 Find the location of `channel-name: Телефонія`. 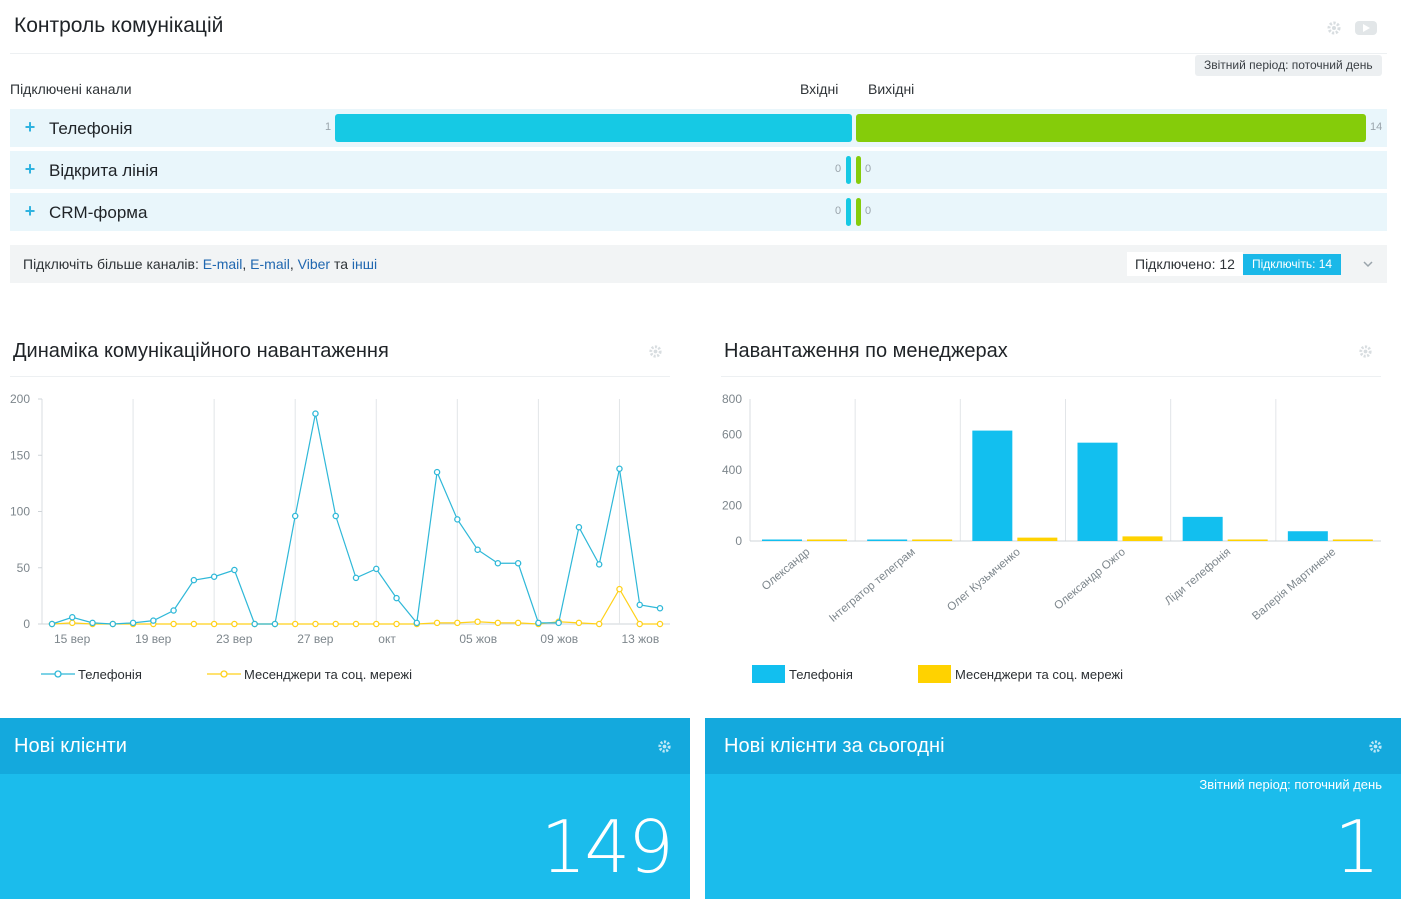

channel-name: Телефонія is located at coordinates (91, 128).